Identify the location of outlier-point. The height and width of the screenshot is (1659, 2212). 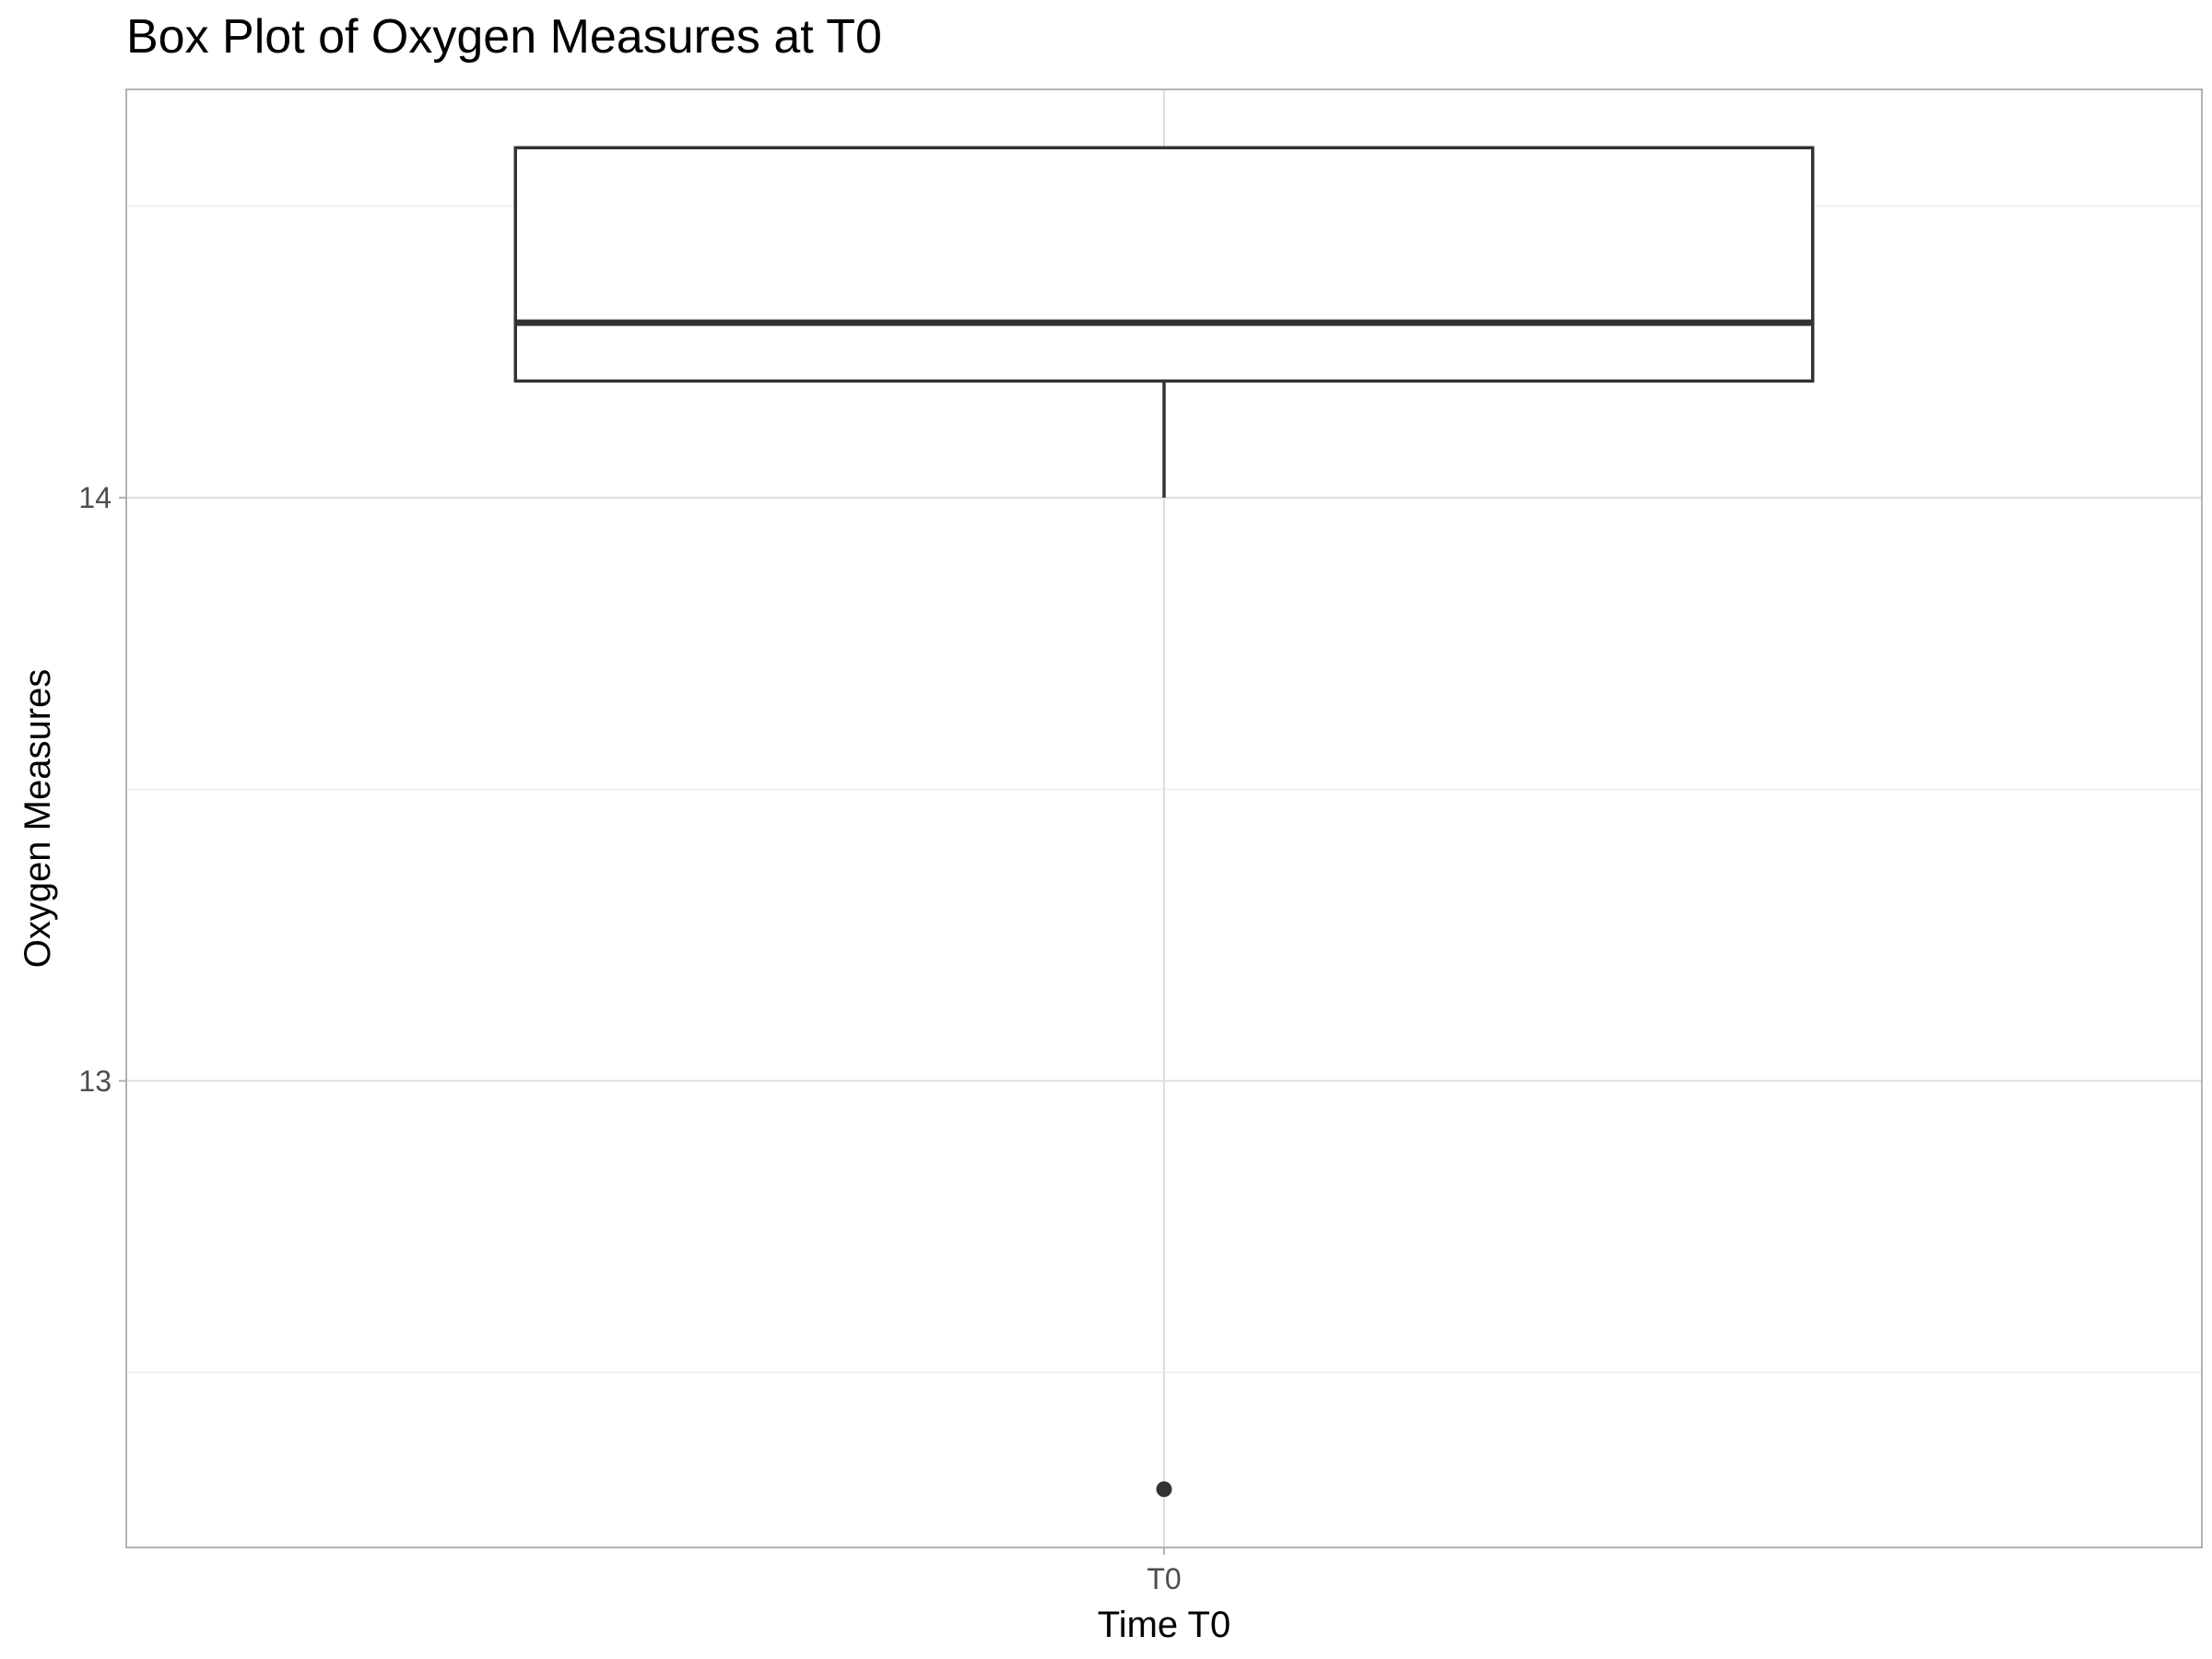
(1164, 1489).